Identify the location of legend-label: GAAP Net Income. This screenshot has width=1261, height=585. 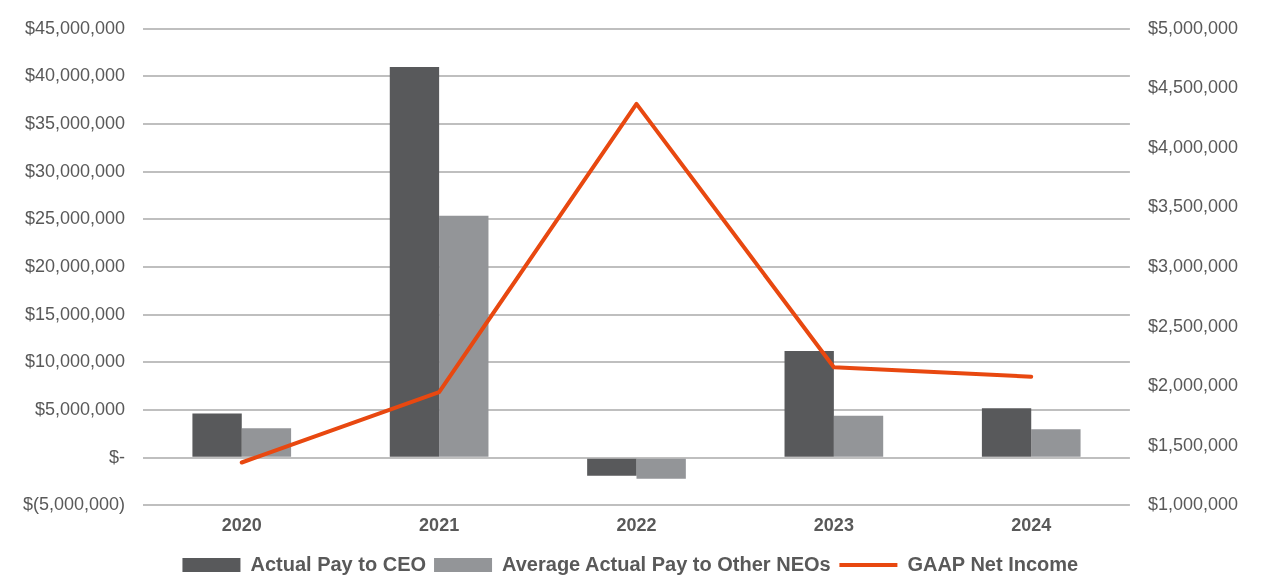
(993, 563).